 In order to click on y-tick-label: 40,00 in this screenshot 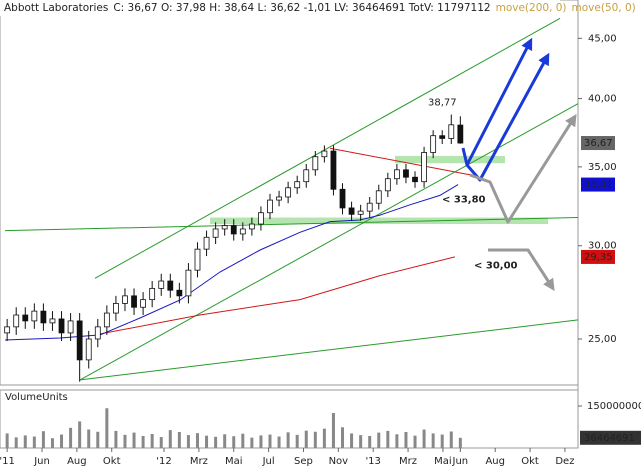, I will do `click(602, 99)`.